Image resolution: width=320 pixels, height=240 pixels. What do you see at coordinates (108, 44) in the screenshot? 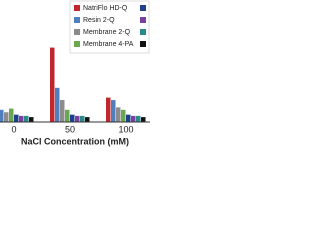
I see `legend-label: Membrane 4-PA` at bounding box center [108, 44].